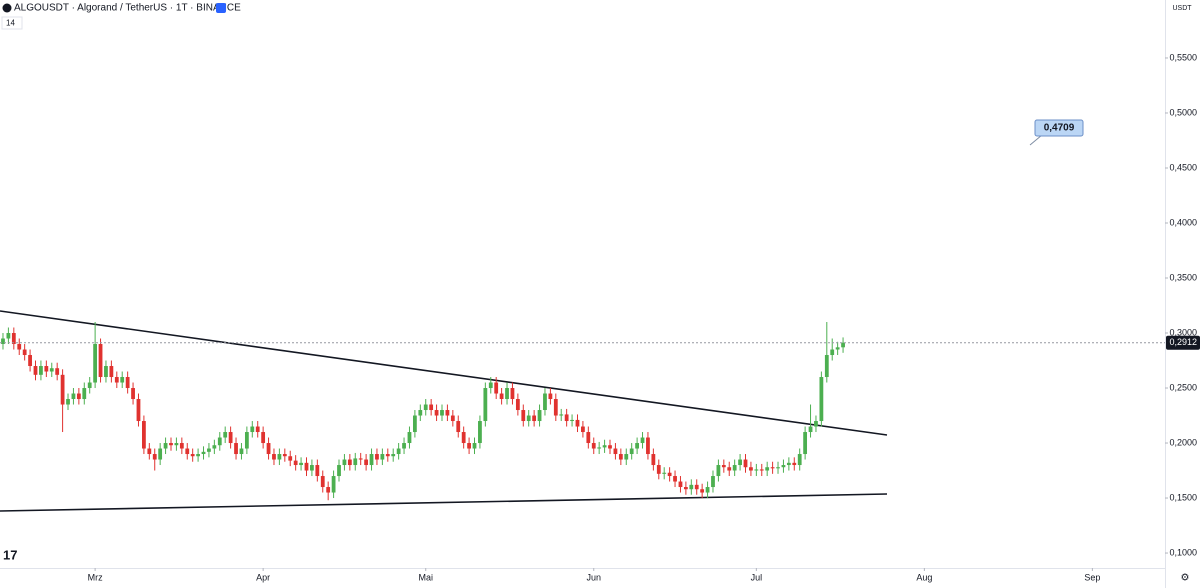 The height and width of the screenshot is (588, 1200). Describe the element at coordinates (1183, 57) in the screenshot. I see `y-tick-label: 0,5500` at that location.